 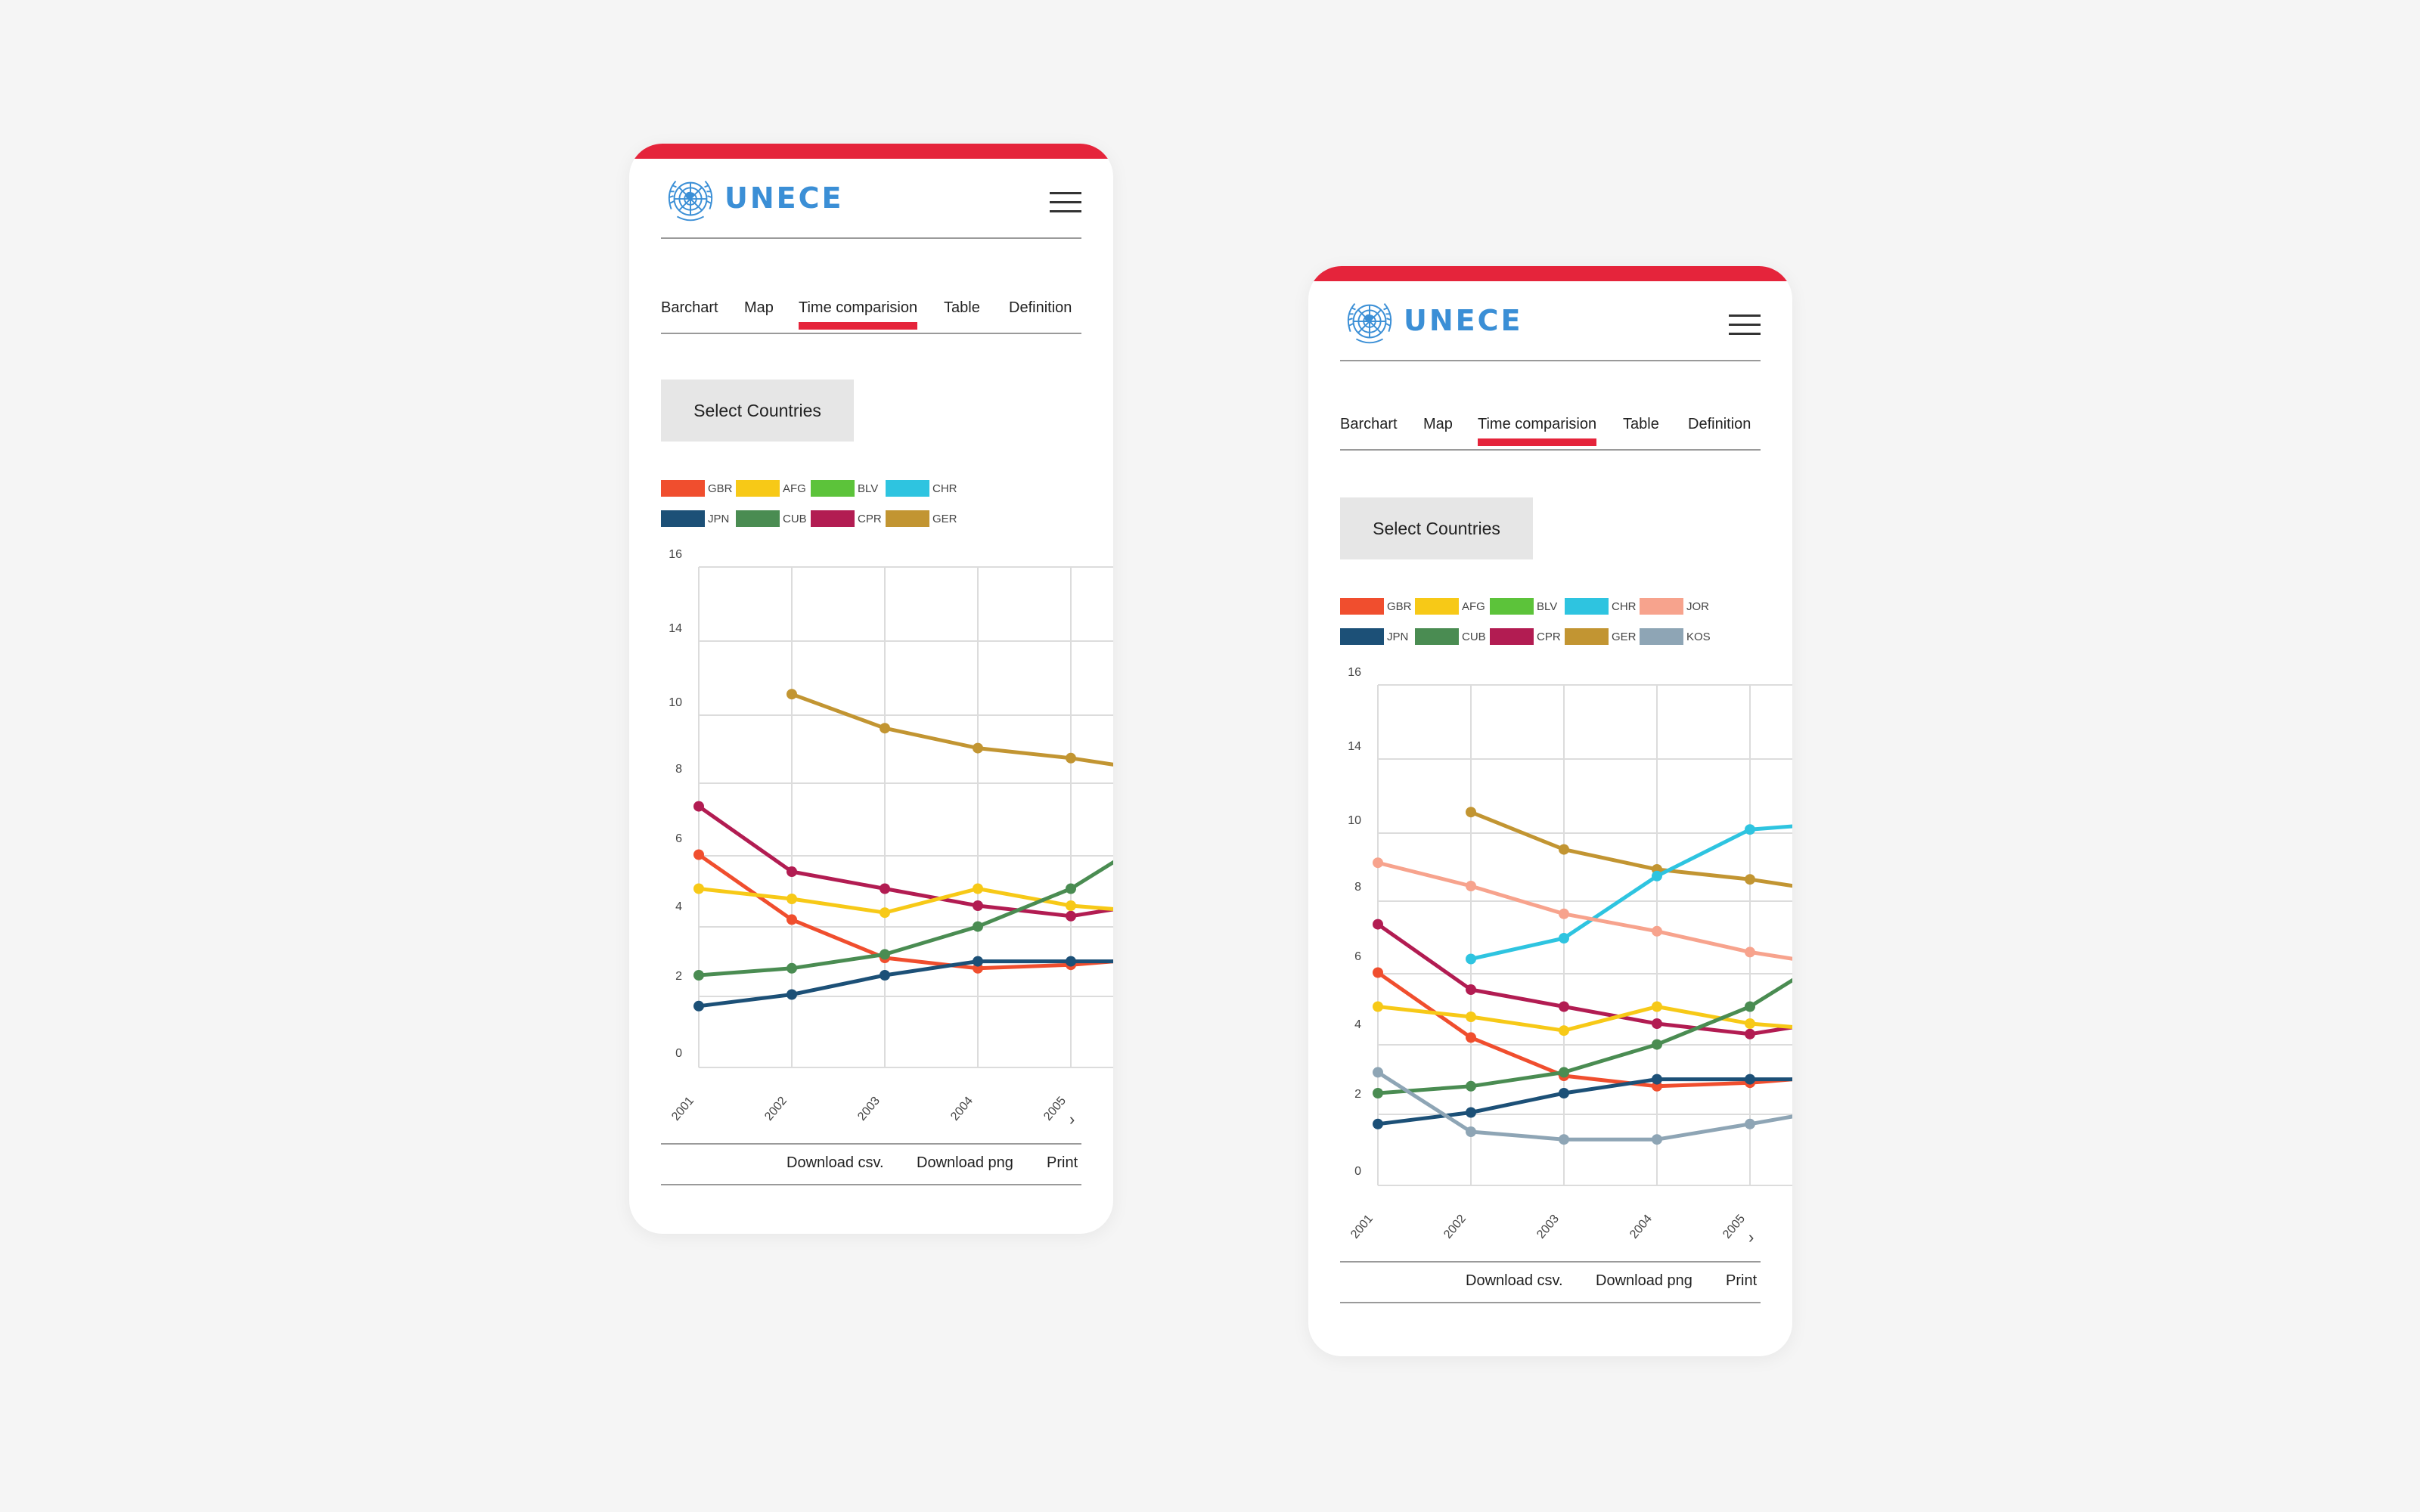 What do you see at coordinates (1550, 273) in the screenshot?
I see `accent-bar` at bounding box center [1550, 273].